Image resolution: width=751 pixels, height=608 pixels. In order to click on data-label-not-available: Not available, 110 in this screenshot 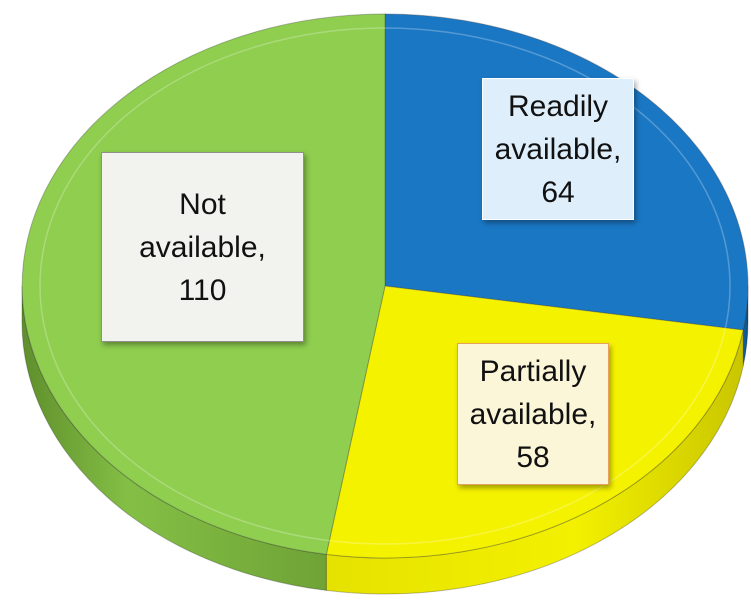, I will do `click(202, 247)`.